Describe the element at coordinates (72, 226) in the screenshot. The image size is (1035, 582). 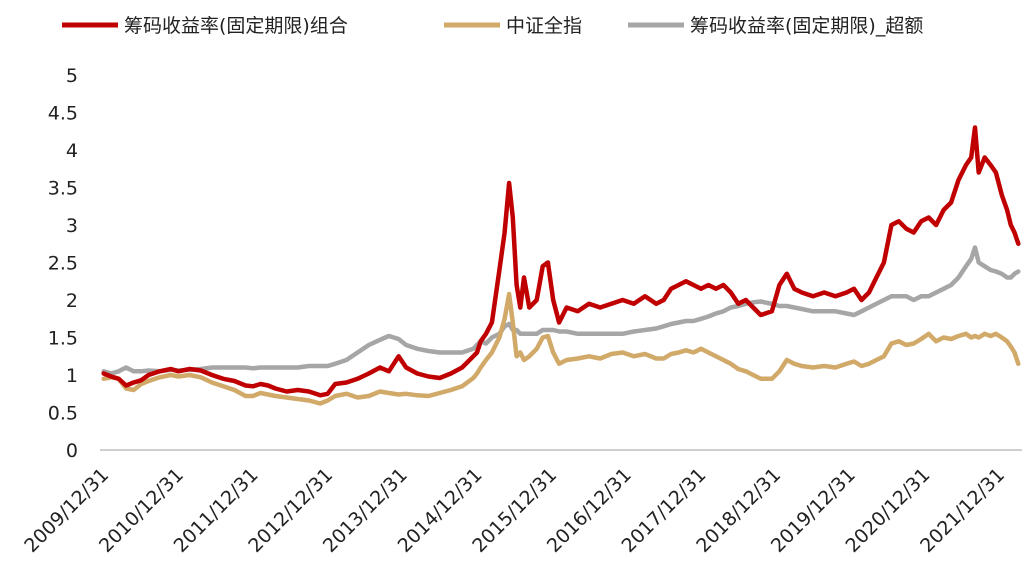
I see `y-tick-label: 3` at that location.